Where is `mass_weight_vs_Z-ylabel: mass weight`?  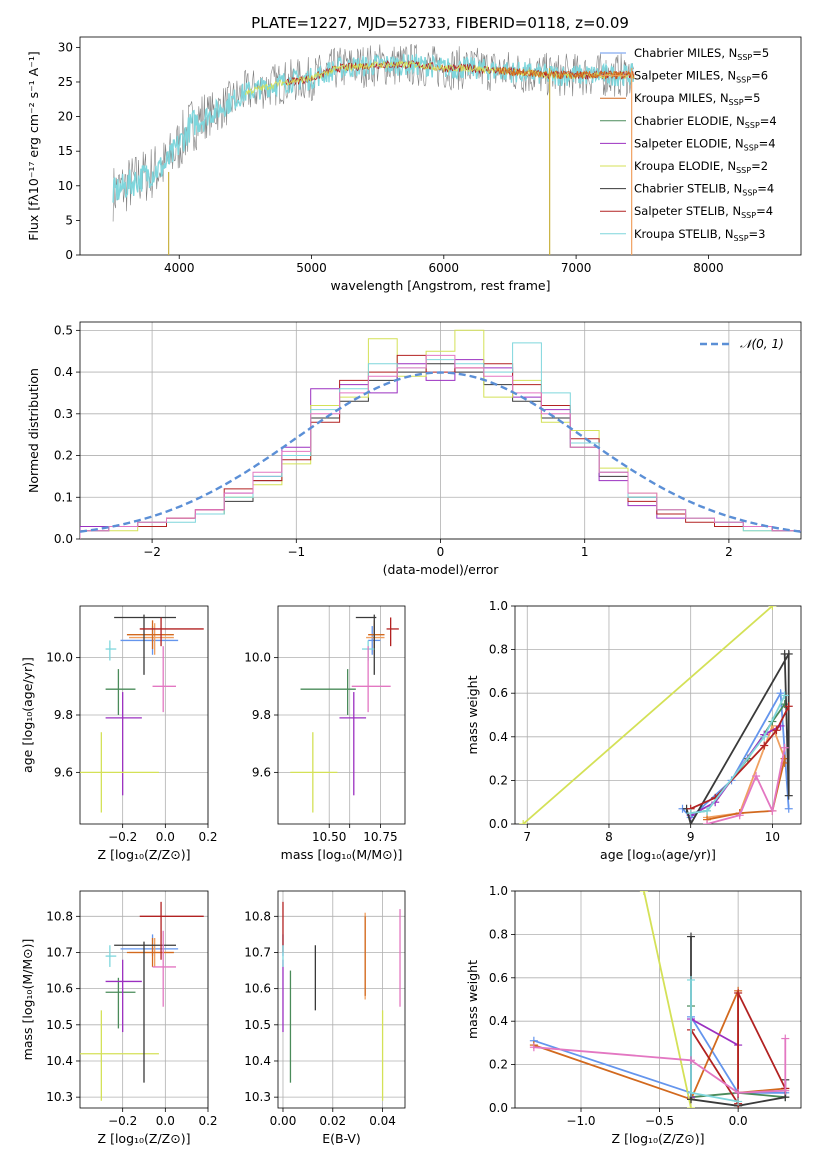 mass_weight_vs_Z-ylabel: mass weight is located at coordinates (472, 999).